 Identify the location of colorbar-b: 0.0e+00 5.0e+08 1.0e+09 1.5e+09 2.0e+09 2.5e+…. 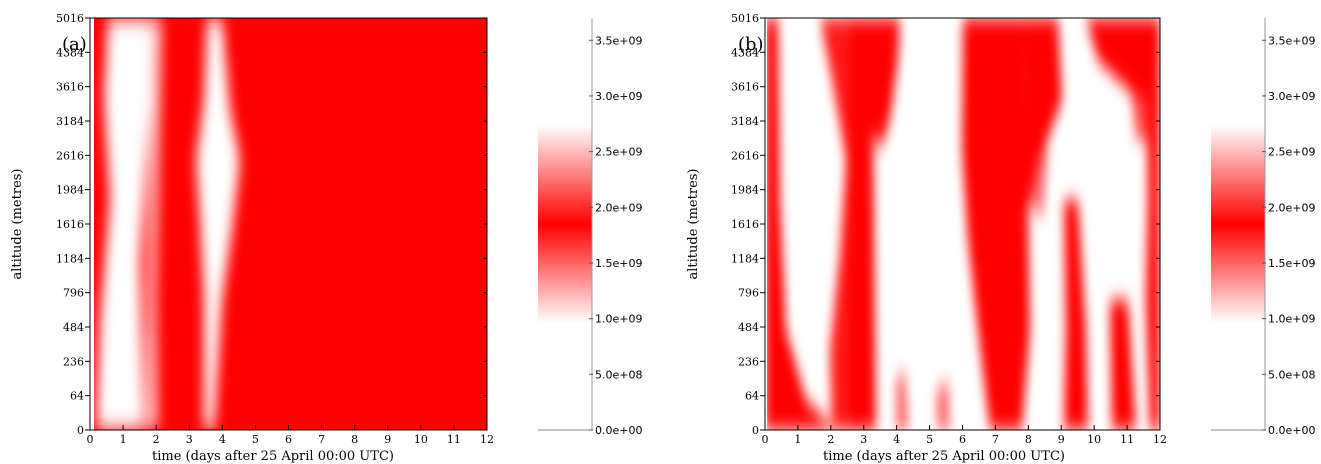
(1263, 227).